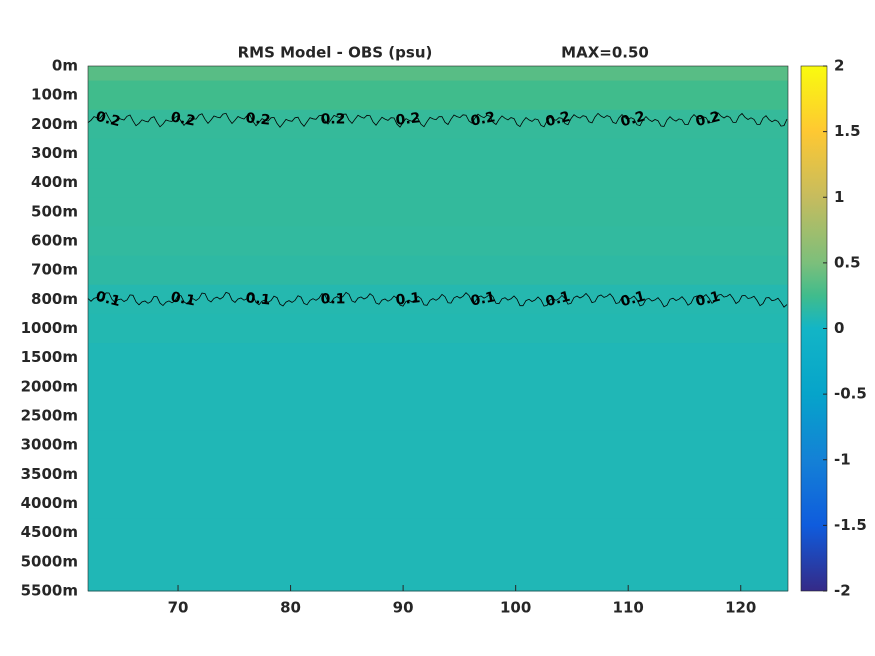  What do you see at coordinates (49, 416) in the screenshot?
I see `y-tick-label: 2500m` at bounding box center [49, 416].